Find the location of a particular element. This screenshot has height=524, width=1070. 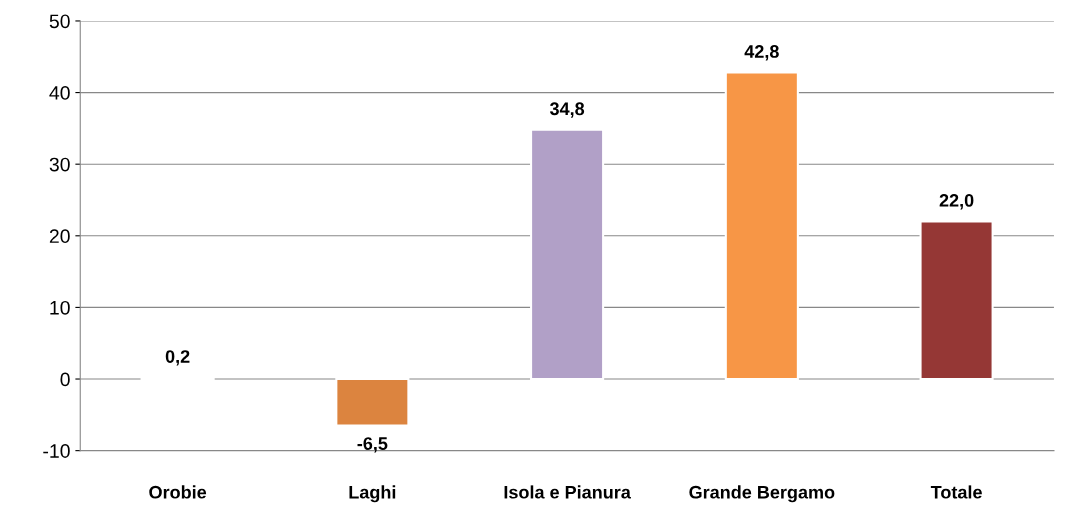

y-tick-label: 10 is located at coordinates (60, 307).